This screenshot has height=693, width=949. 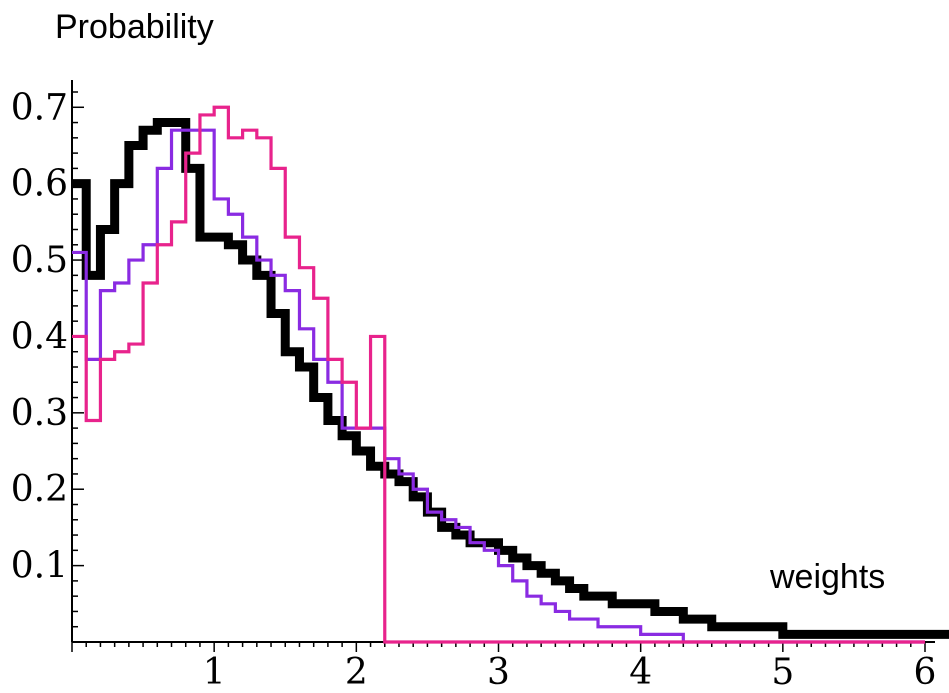 What do you see at coordinates (39, 260) in the screenshot?
I see `y-tick-label: 0.5` at bounding box center [39, 260].